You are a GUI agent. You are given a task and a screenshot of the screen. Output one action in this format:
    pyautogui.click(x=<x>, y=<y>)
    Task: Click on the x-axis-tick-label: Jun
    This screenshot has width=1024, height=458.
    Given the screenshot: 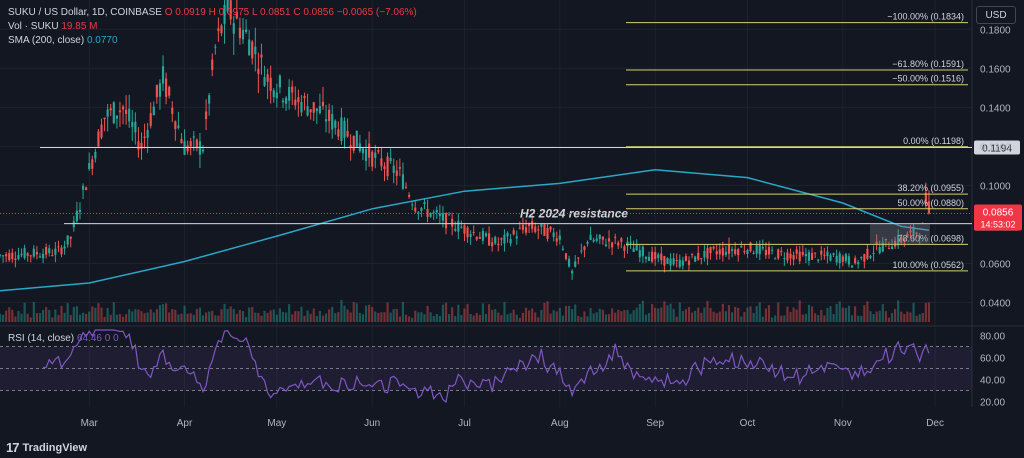 What is the action you would take?
    pyautogui.click(x=372, y=423)
    